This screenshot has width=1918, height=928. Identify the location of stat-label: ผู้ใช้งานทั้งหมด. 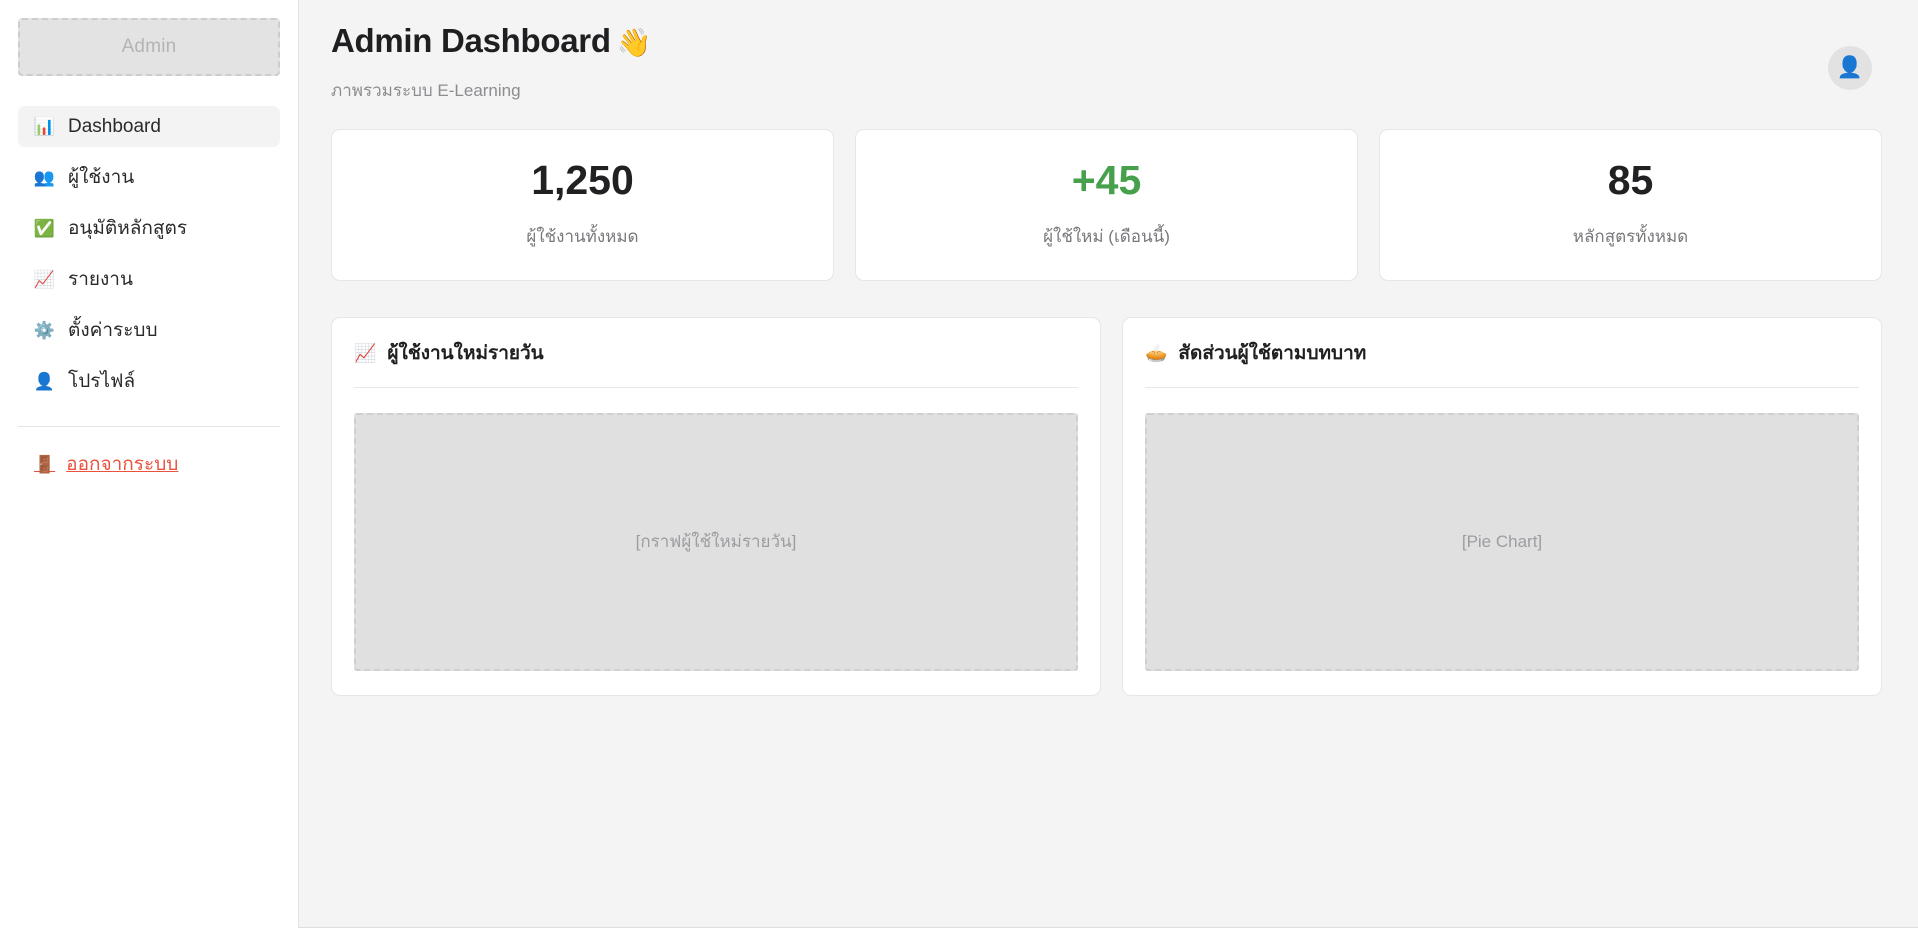
(582, 236).